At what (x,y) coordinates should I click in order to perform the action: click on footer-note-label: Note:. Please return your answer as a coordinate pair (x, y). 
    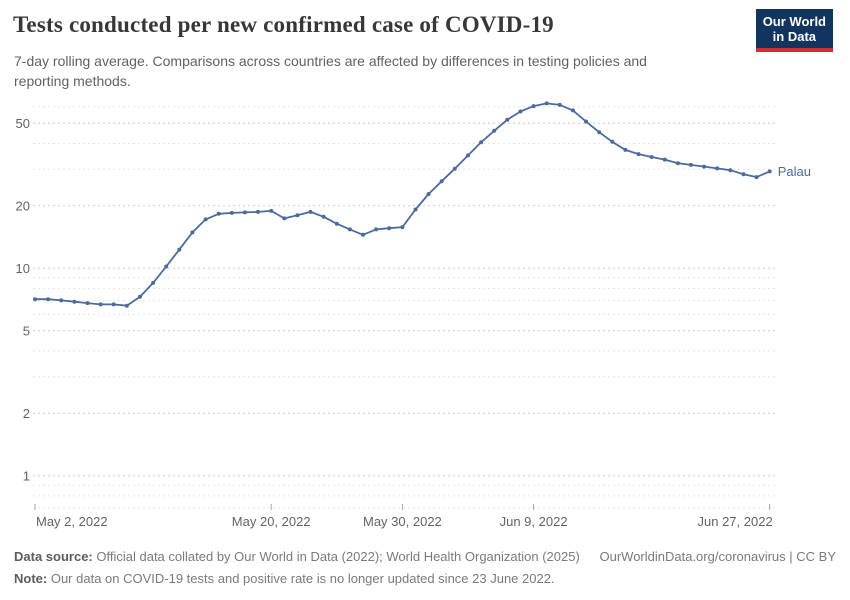
    Looking at the image, I should click on (31, 578).